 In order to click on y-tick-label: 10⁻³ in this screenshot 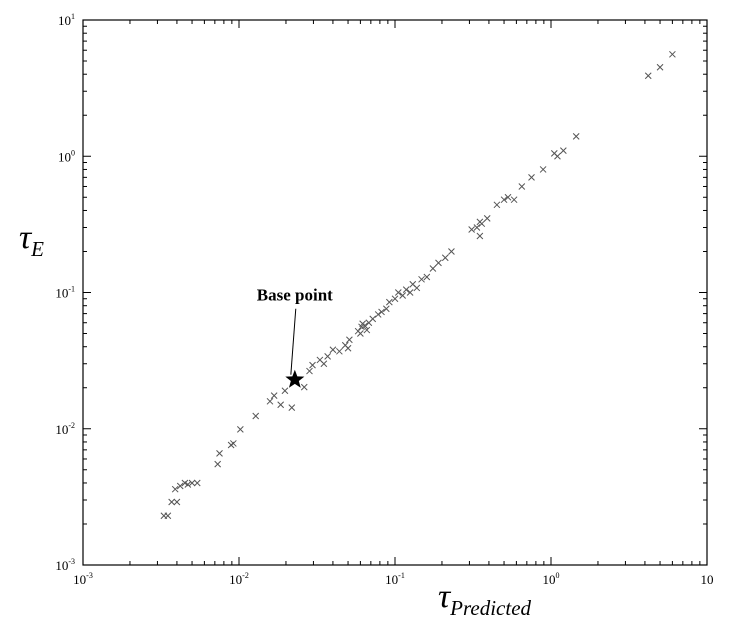, I will do `click(65, 565)`.